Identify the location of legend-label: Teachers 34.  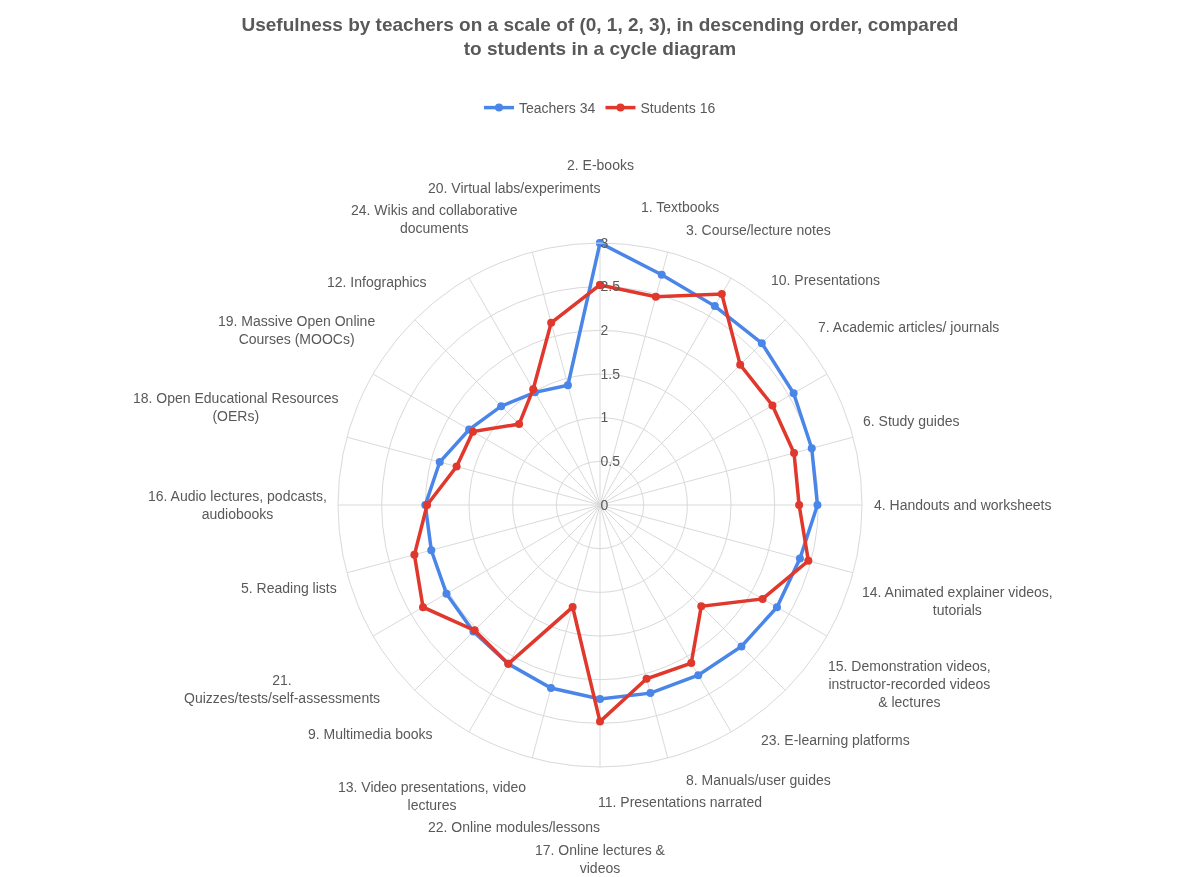
(557, 108).